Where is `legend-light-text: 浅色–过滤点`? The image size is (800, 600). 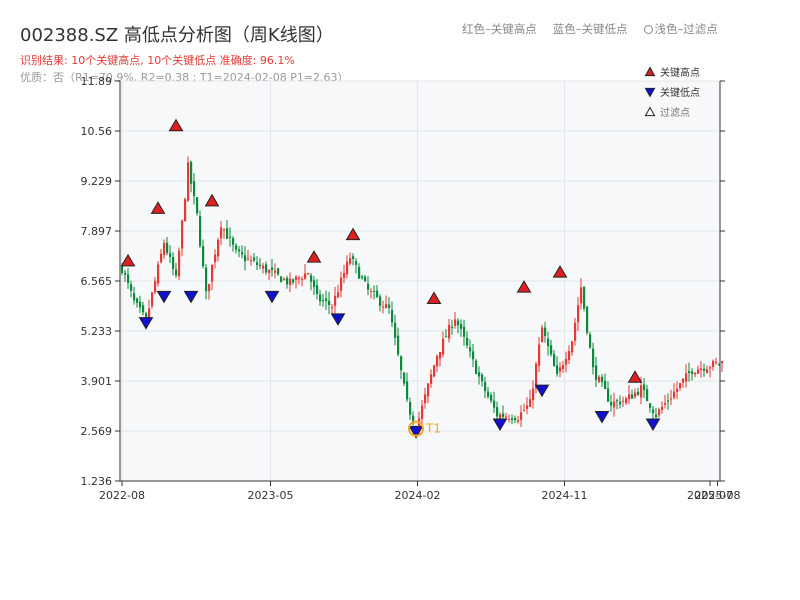
legend-light-text: 浅色–过滤点 is located at coordinates (686, 29).